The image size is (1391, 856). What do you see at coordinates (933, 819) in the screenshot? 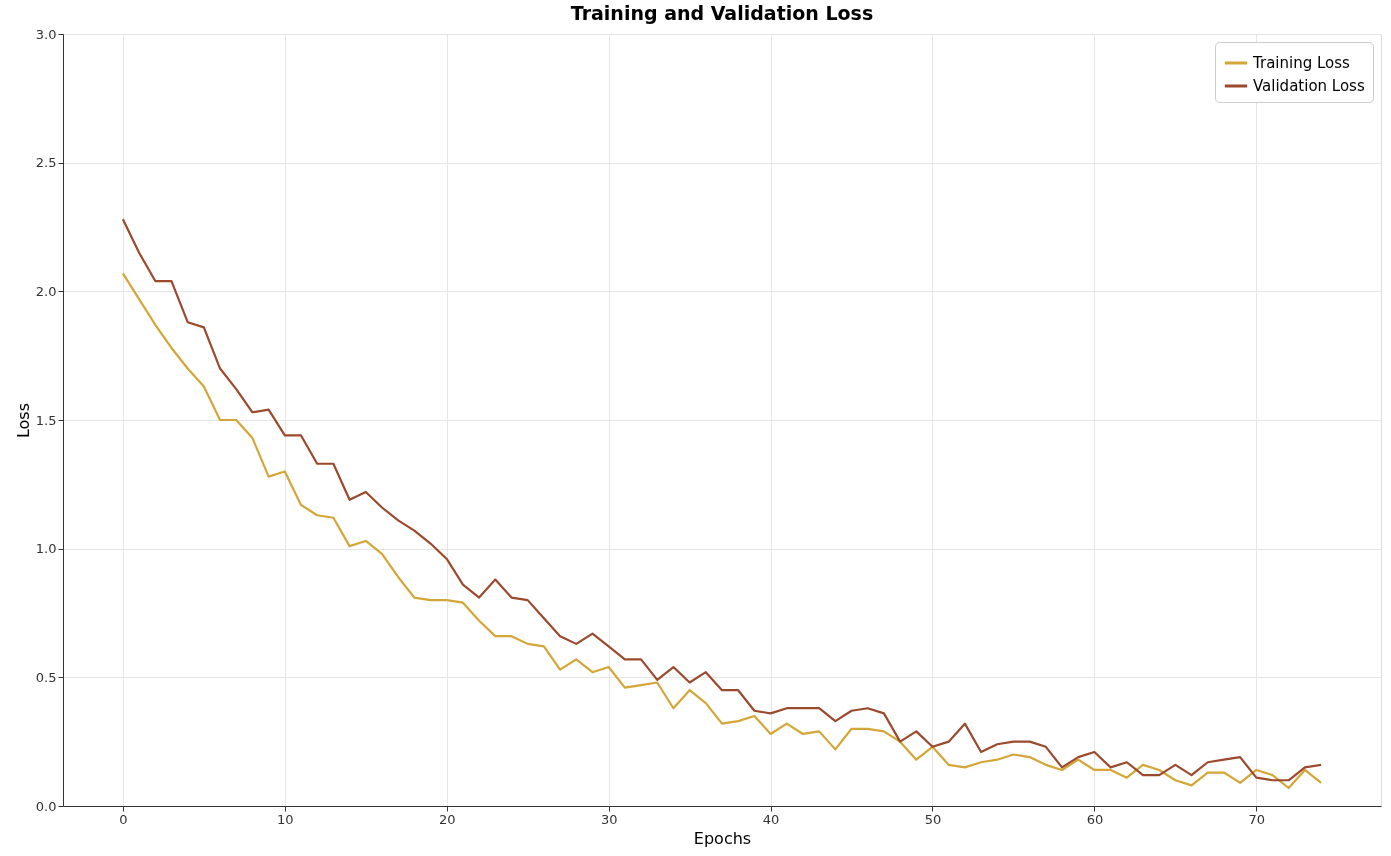
I see `x-tick-label: 50` at bounding box center [933, 819].